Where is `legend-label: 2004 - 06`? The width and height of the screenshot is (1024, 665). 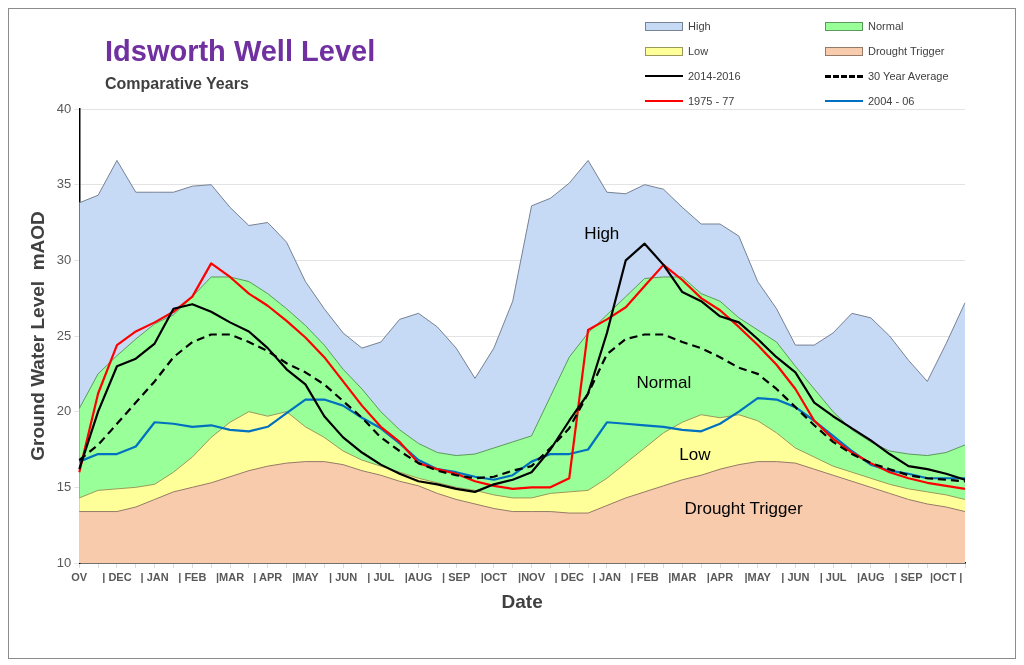
legend-label: 2004 - 06 is located at coordinates (891, 101).